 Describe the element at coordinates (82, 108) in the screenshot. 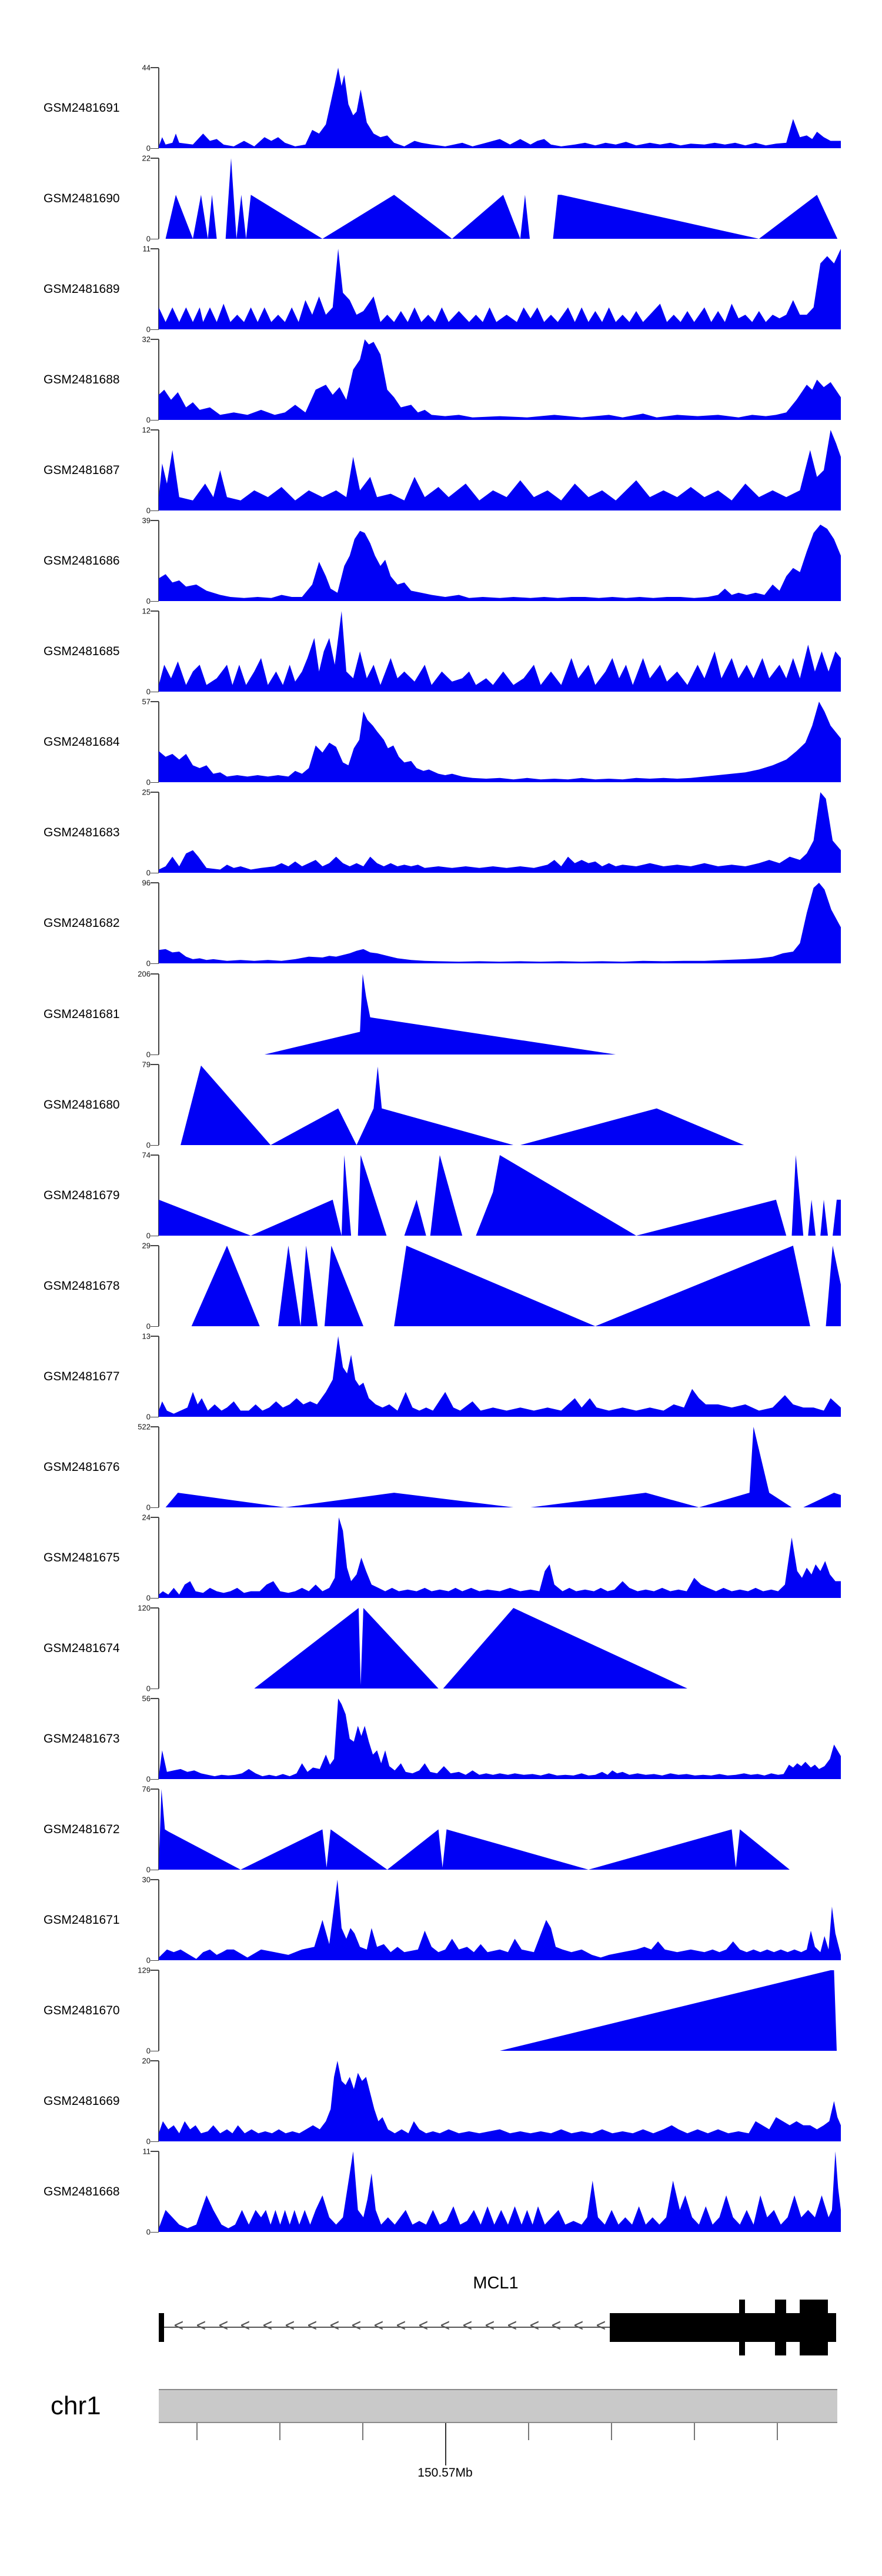

I see `track-label: GSM2481691` at that location.